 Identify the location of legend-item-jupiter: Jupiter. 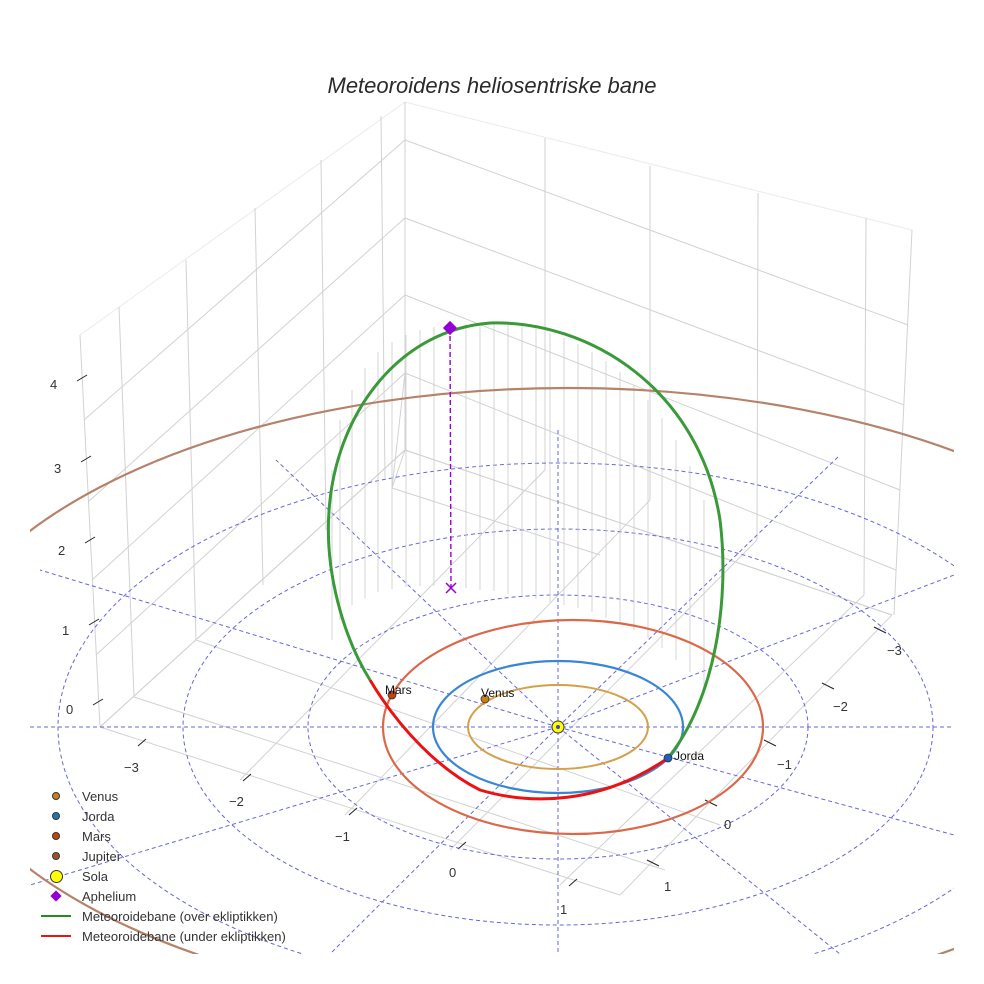
(161, 856).